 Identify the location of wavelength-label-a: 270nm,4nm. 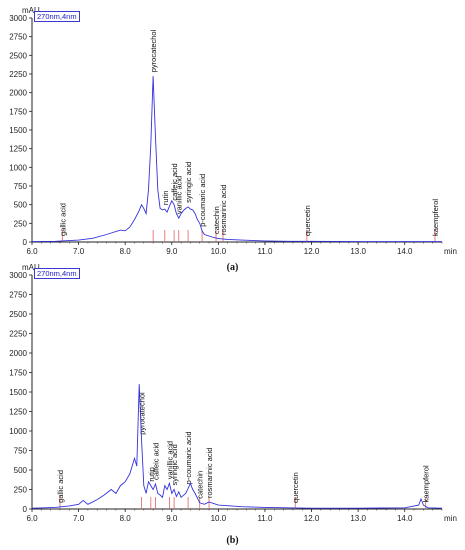
(57, 16).